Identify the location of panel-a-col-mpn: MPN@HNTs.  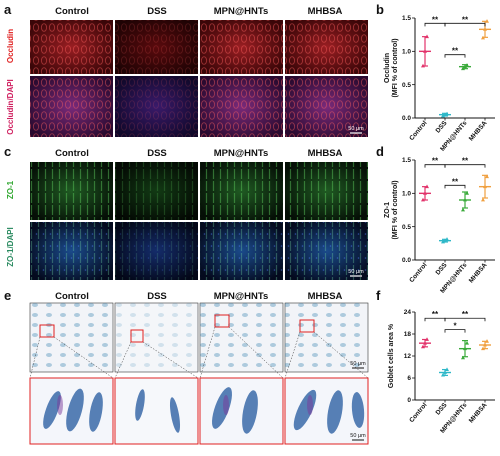
(241, 11).